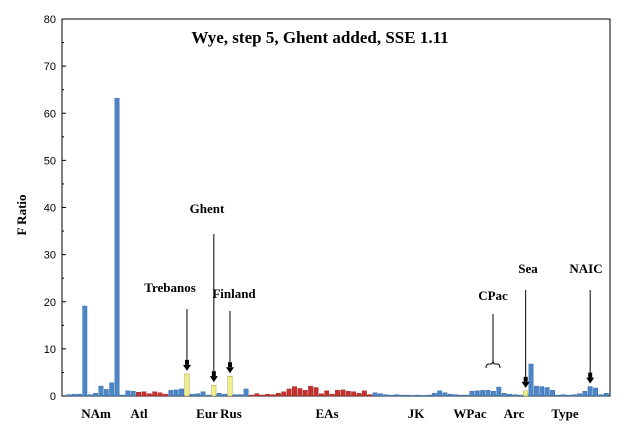  I want to click on y-axis-label: F Ratio, so click(21, 214).